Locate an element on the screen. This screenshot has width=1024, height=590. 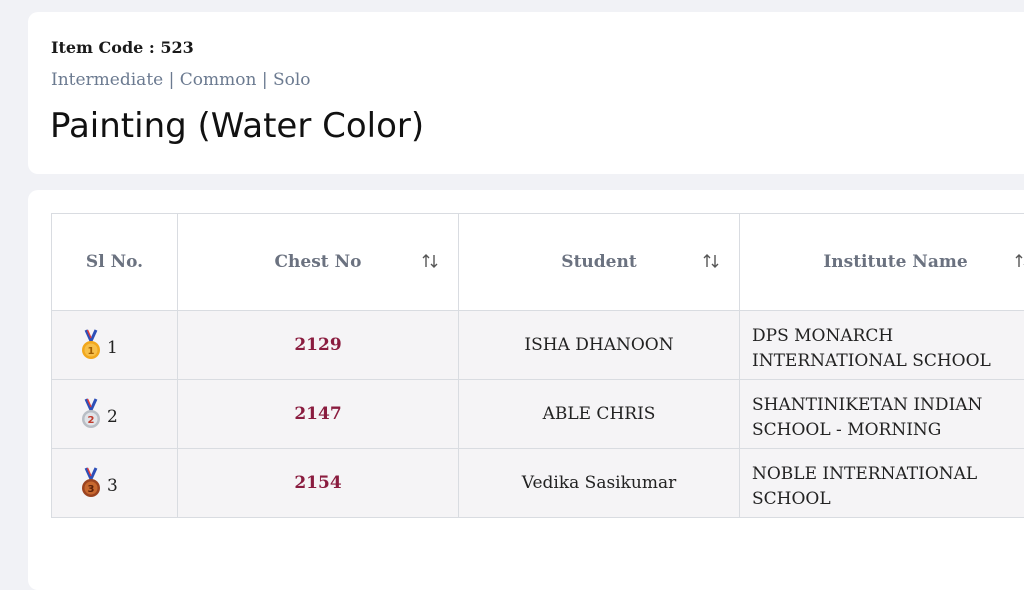
column-header-label: Institute Name is located at coordinates (895, 262).